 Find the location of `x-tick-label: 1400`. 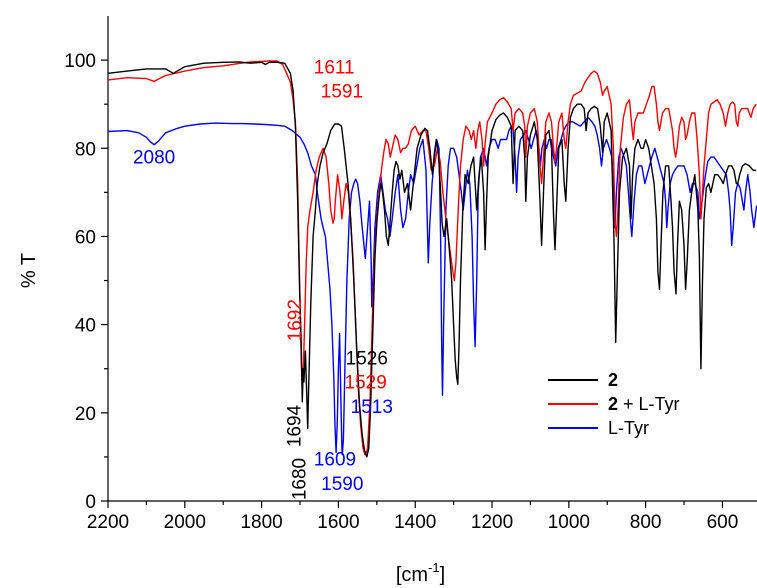

x-tick-label: 1400 is located at coordinates (415, 522).